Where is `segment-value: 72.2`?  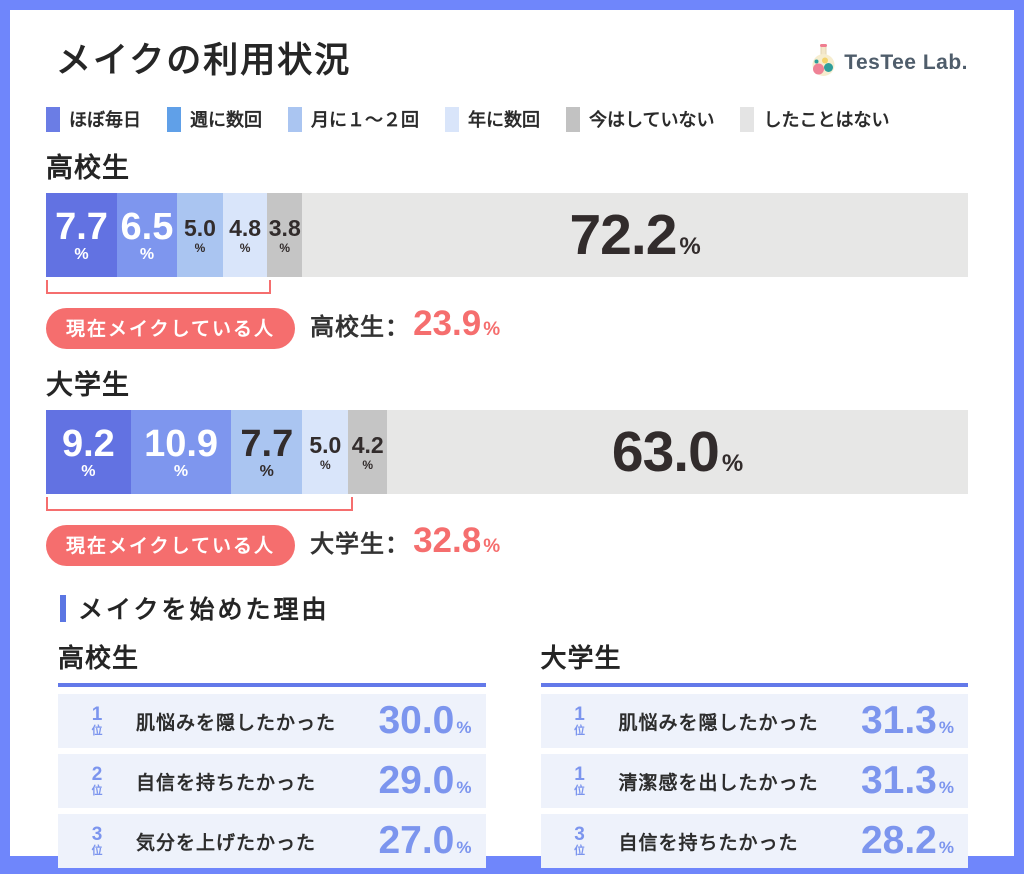 segment-value: 72.2 is located at coordinates (623, 234).